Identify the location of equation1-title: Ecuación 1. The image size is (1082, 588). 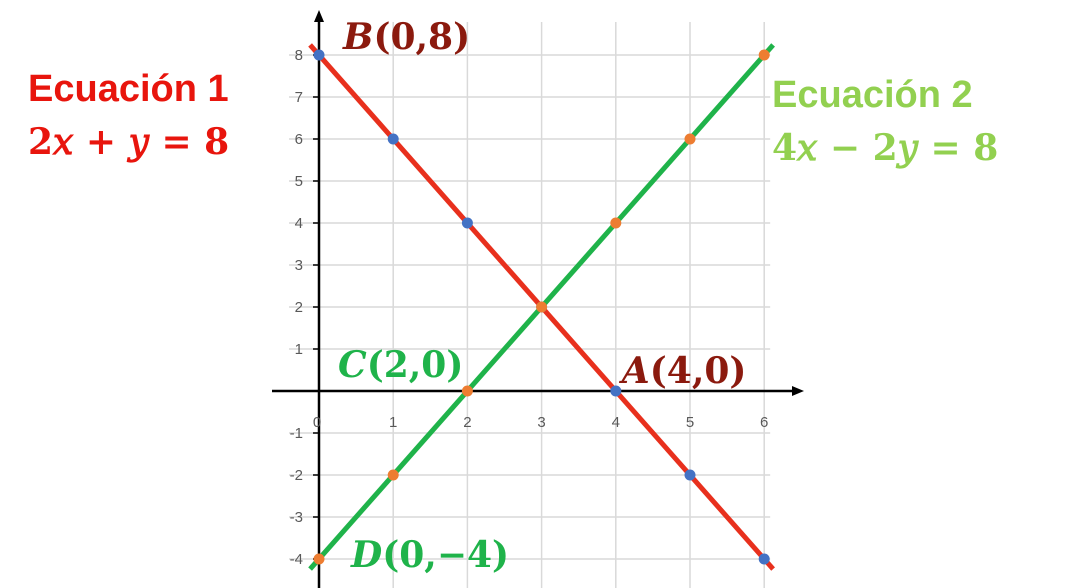
(128, 89).